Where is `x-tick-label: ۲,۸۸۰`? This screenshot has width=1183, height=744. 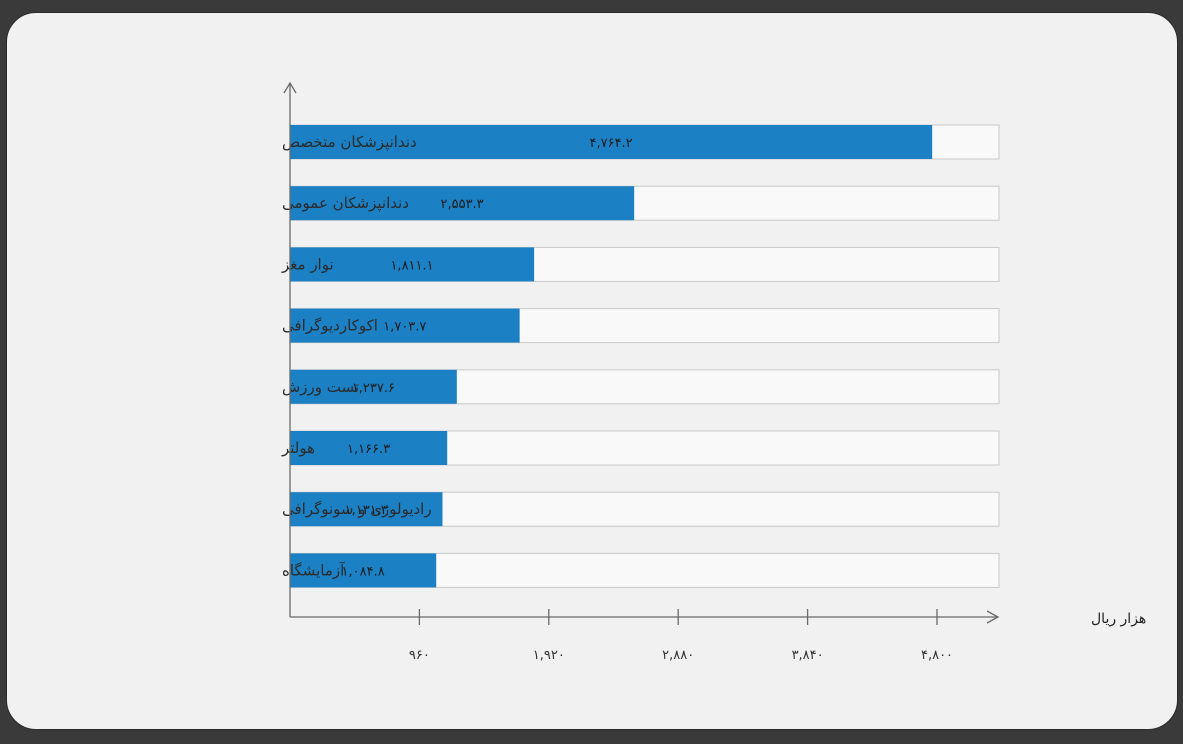
x-tick-label: ۲,۸۸۰ is located at coordinates (678, 655).